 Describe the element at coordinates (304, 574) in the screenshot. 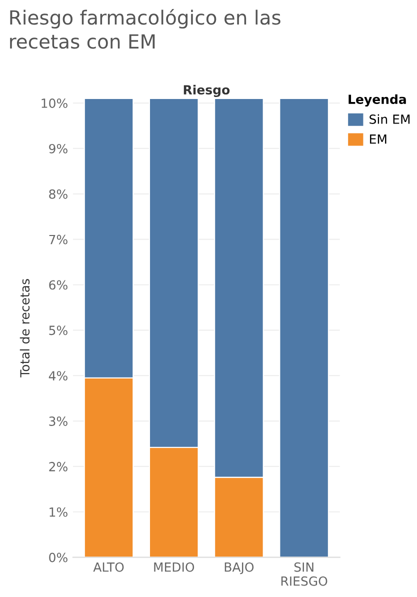

I see `x-tick-label: SIN RIESGO` at that location.